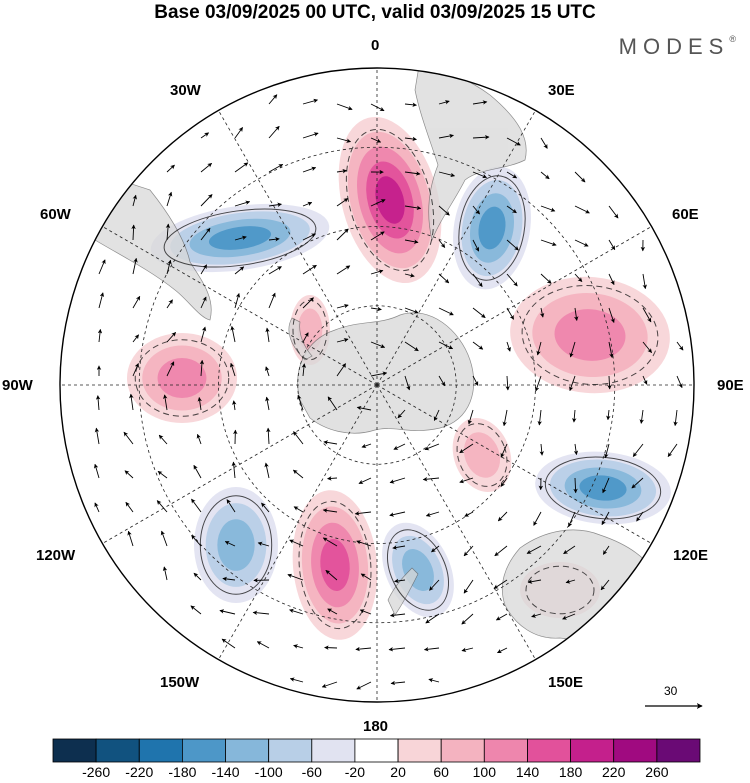  What do you see at coordinates (730, 385) in the screenshot?
I see `lon-label-90e: 90E` at bounding box center [730, 385].